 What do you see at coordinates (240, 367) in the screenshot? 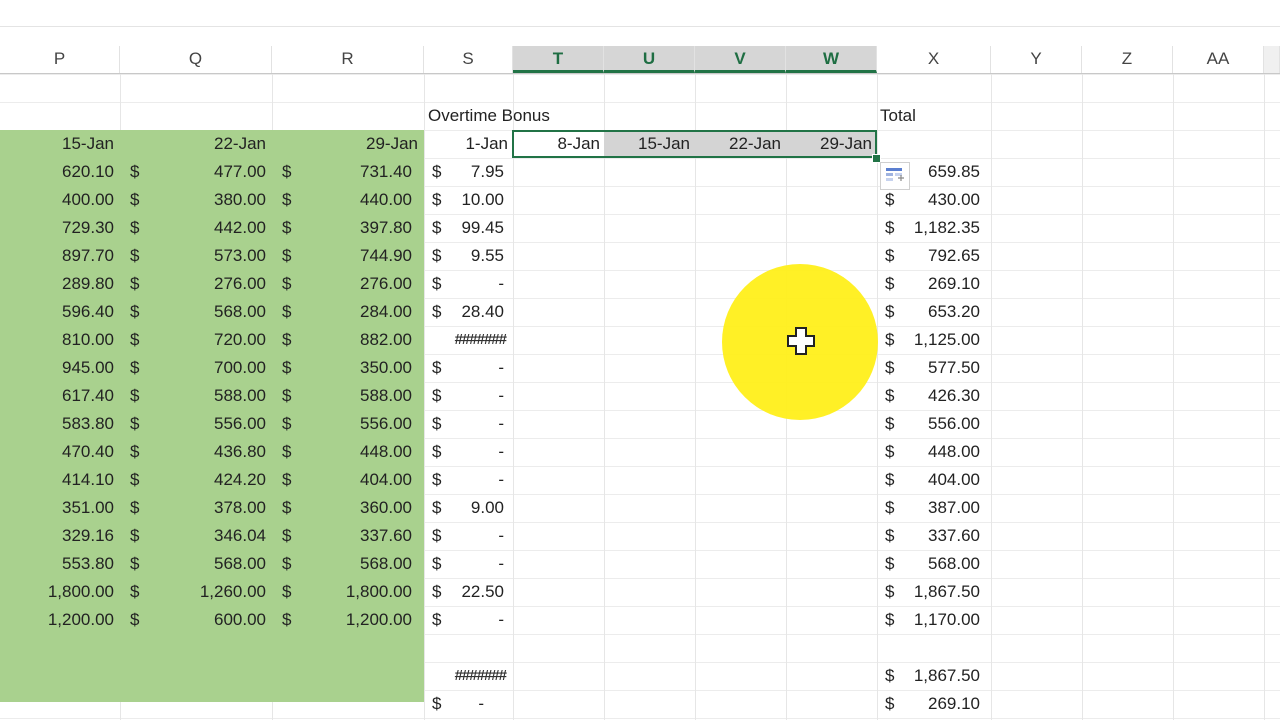
I see `cell-q: 700.00` at bounding box center [240, 367].